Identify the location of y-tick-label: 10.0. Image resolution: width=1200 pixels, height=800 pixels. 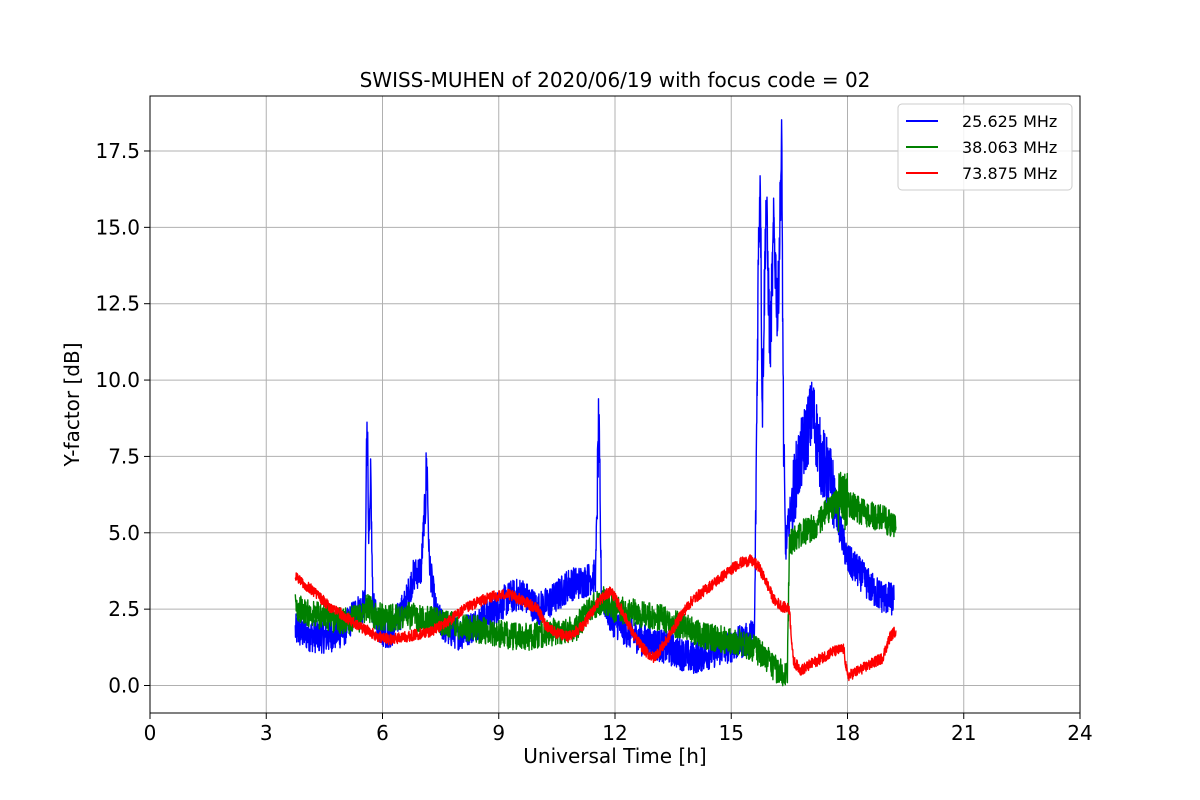
(117, 380).